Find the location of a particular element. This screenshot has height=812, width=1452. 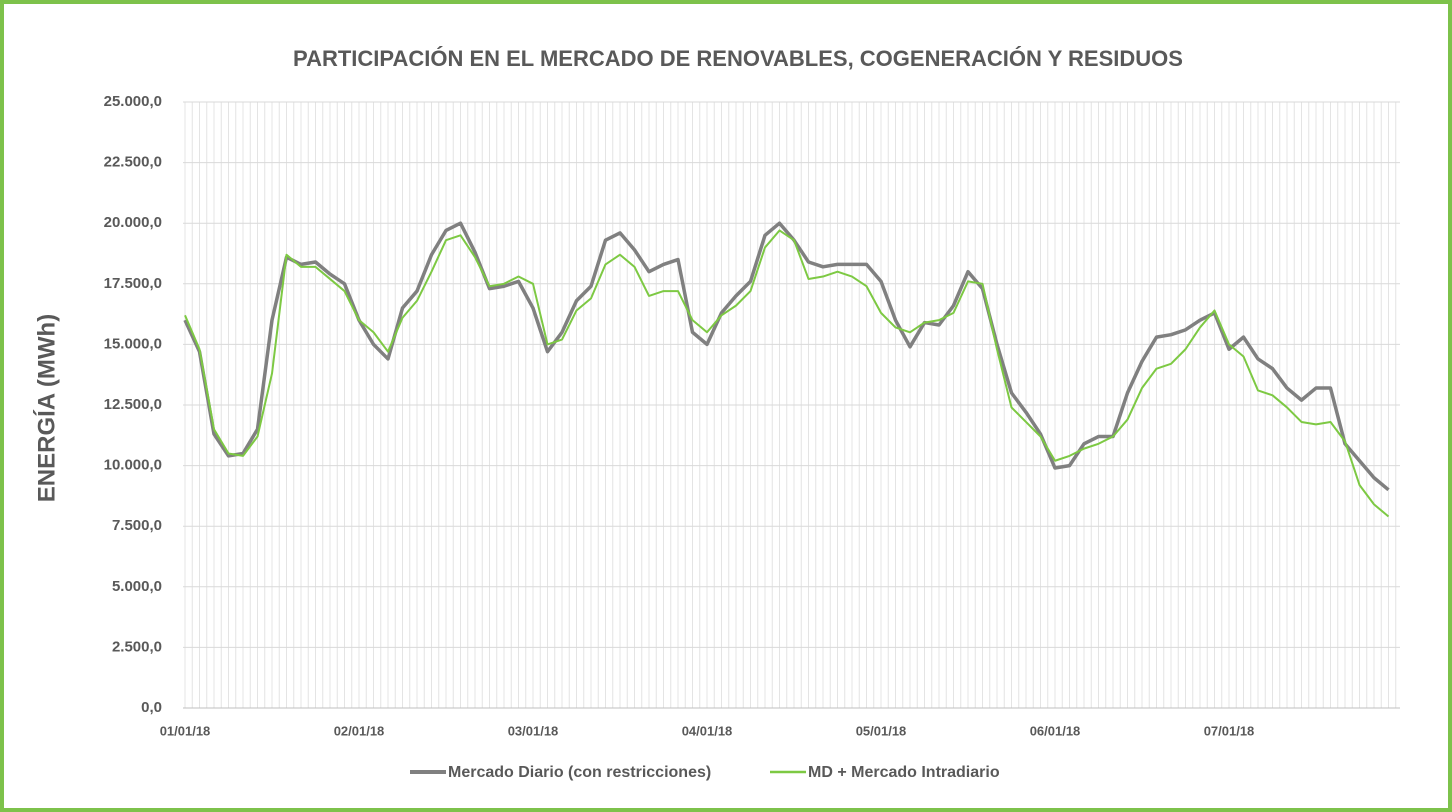

y-tick-label: 2.500,0 is located at coordinates (137, 646).